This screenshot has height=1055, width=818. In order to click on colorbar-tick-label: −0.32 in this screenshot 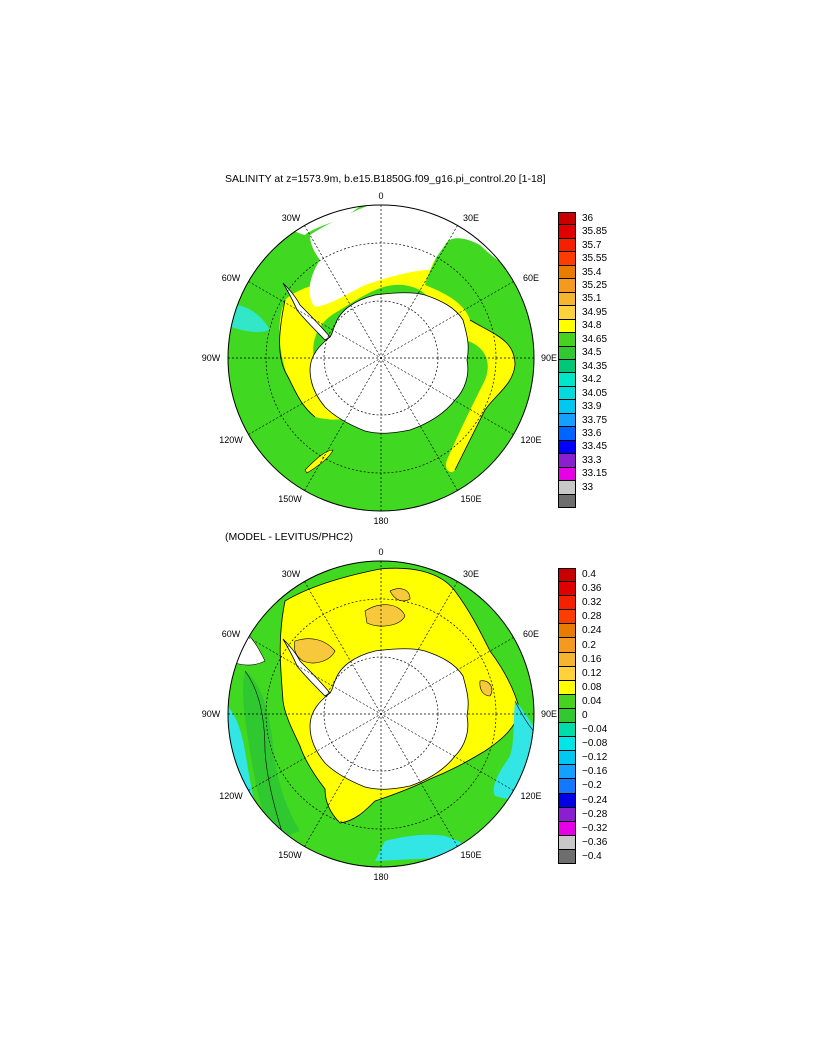, I will do `click(595, 828)`.